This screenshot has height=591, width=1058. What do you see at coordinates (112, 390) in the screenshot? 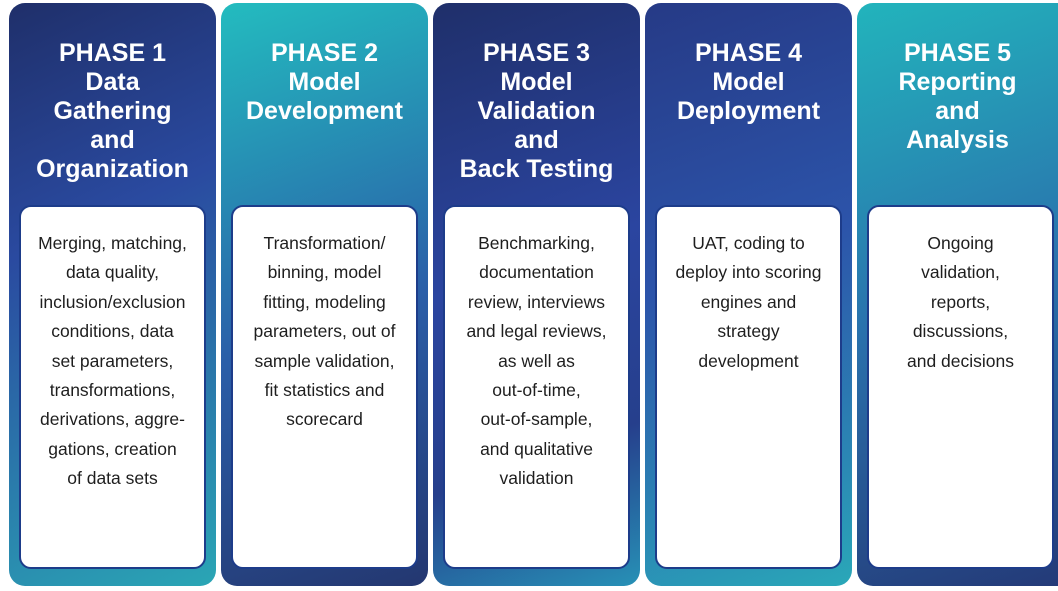
I see `phase-1-description-line: transformations,` at bounding box center [112, 390].